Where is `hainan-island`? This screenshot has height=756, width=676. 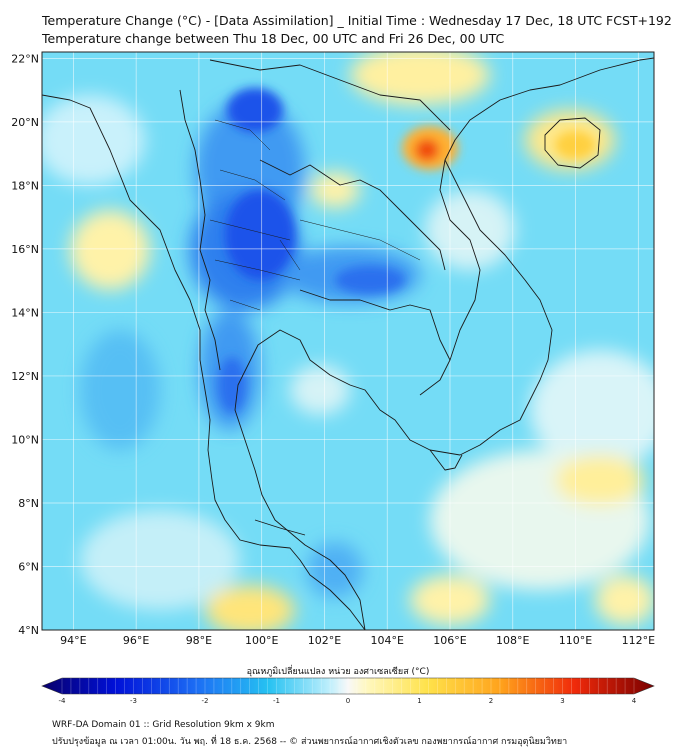
hainan-island is located at coordinates (572, 143).